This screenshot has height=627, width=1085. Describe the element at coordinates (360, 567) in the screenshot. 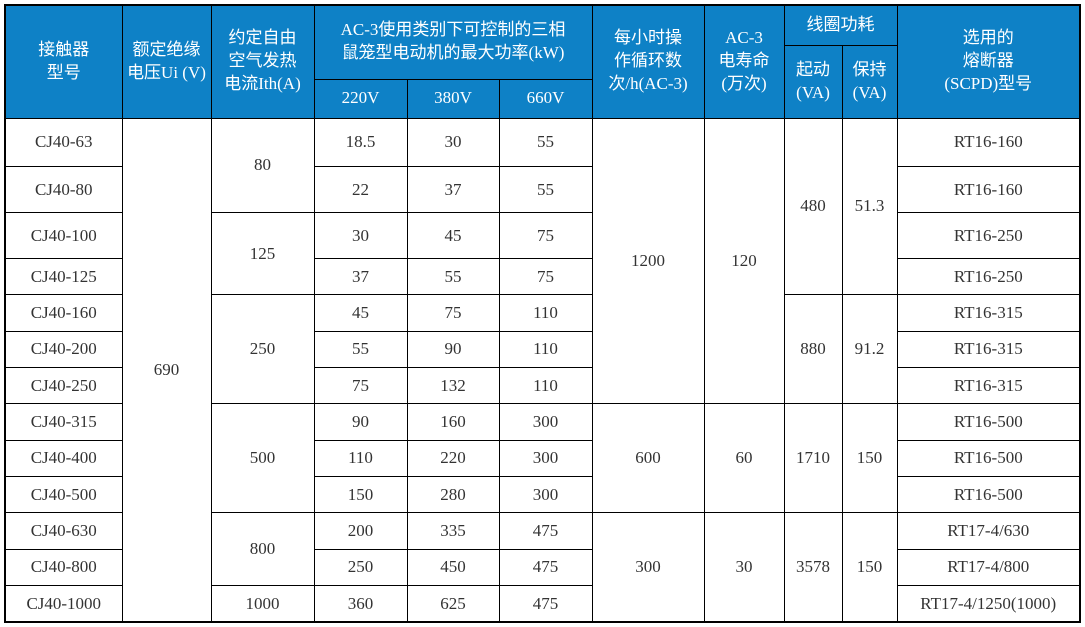

I see `kw220-cell: 250` at that location.